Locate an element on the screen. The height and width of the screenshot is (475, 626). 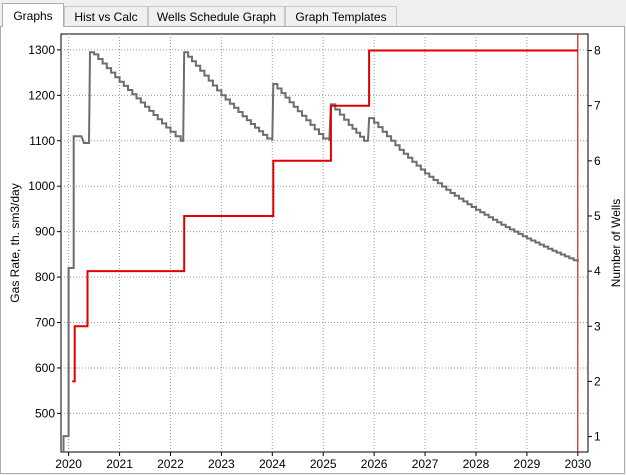
y-axis-ticks: 500 600 700 800 900 1000 1100 1200 1300 is located at coordinates (44, 231).